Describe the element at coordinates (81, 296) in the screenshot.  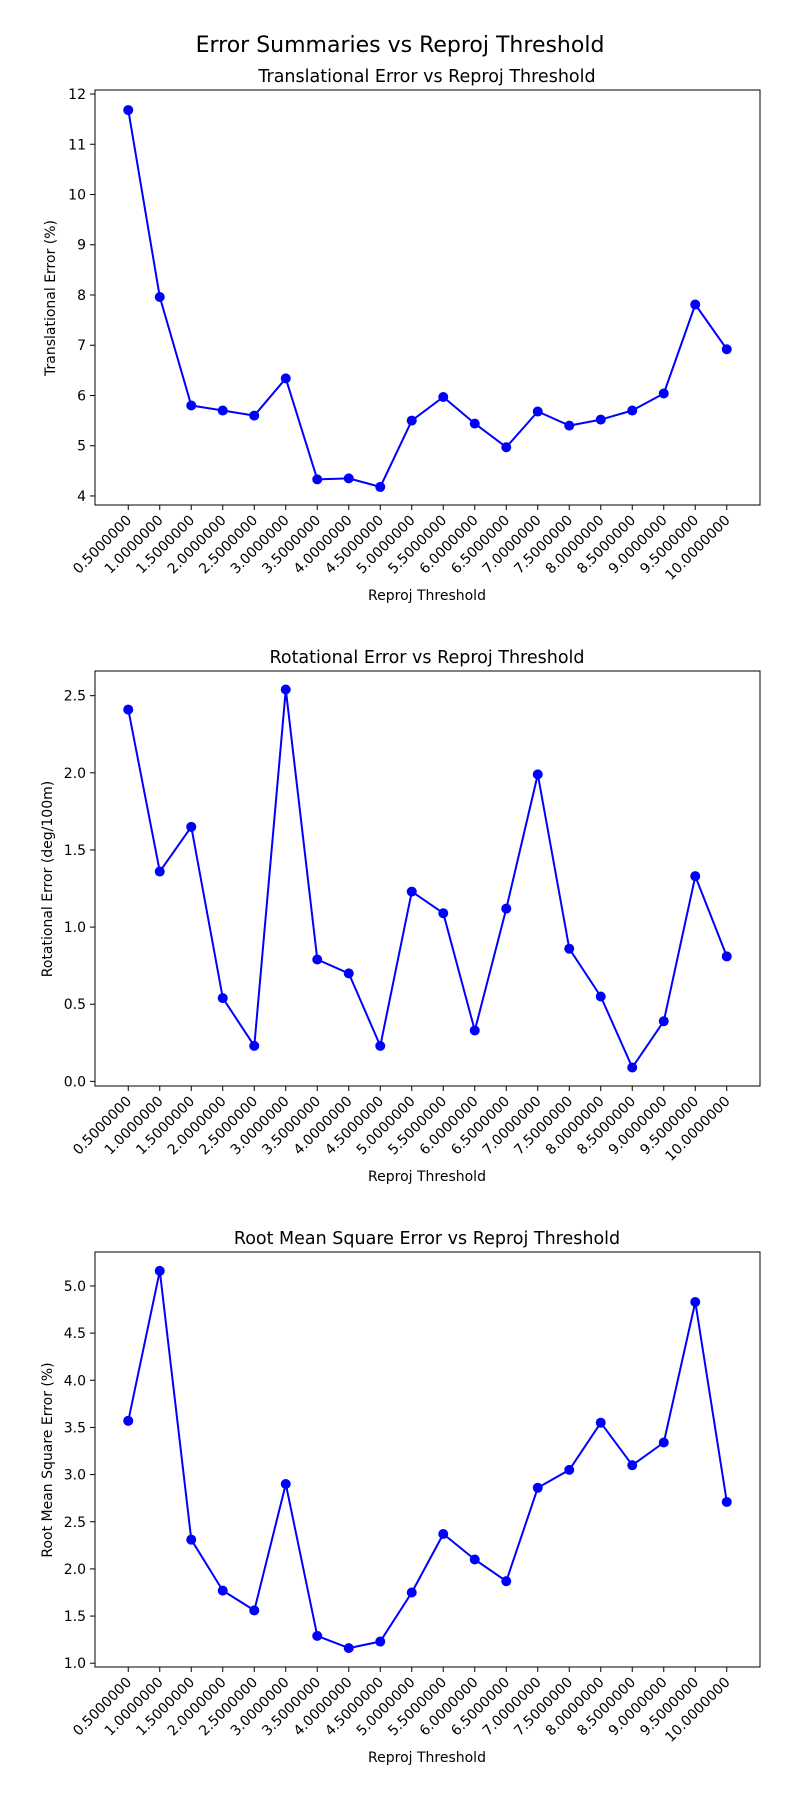
I see `translational-error-ytick-label: 8` at that location.